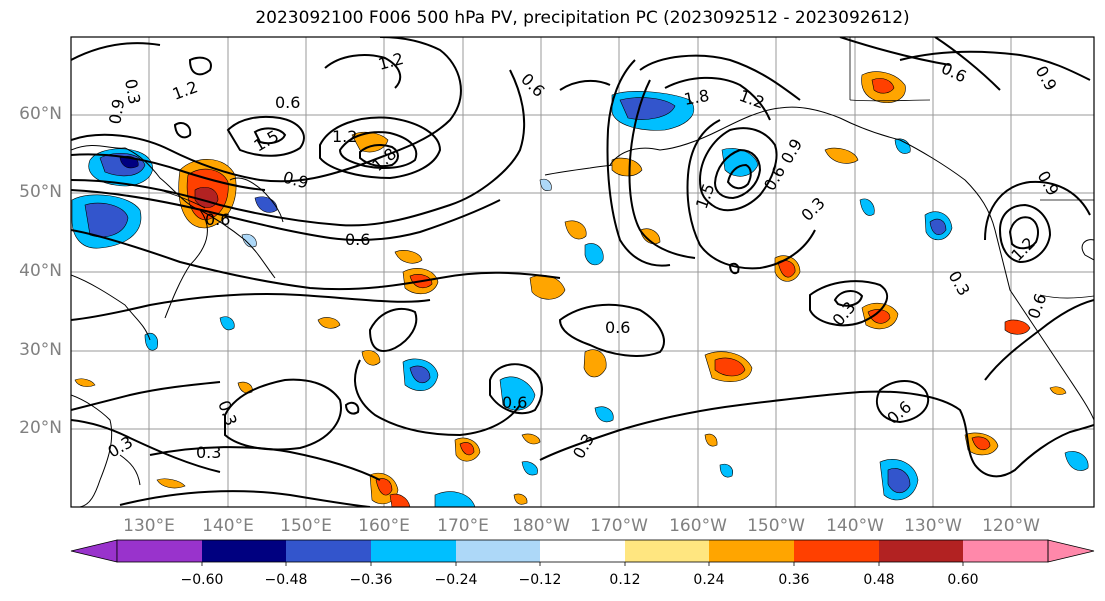 The image size is (1105, 601). I want to click on colorbar-tick: −0.48, so click(286, 580).